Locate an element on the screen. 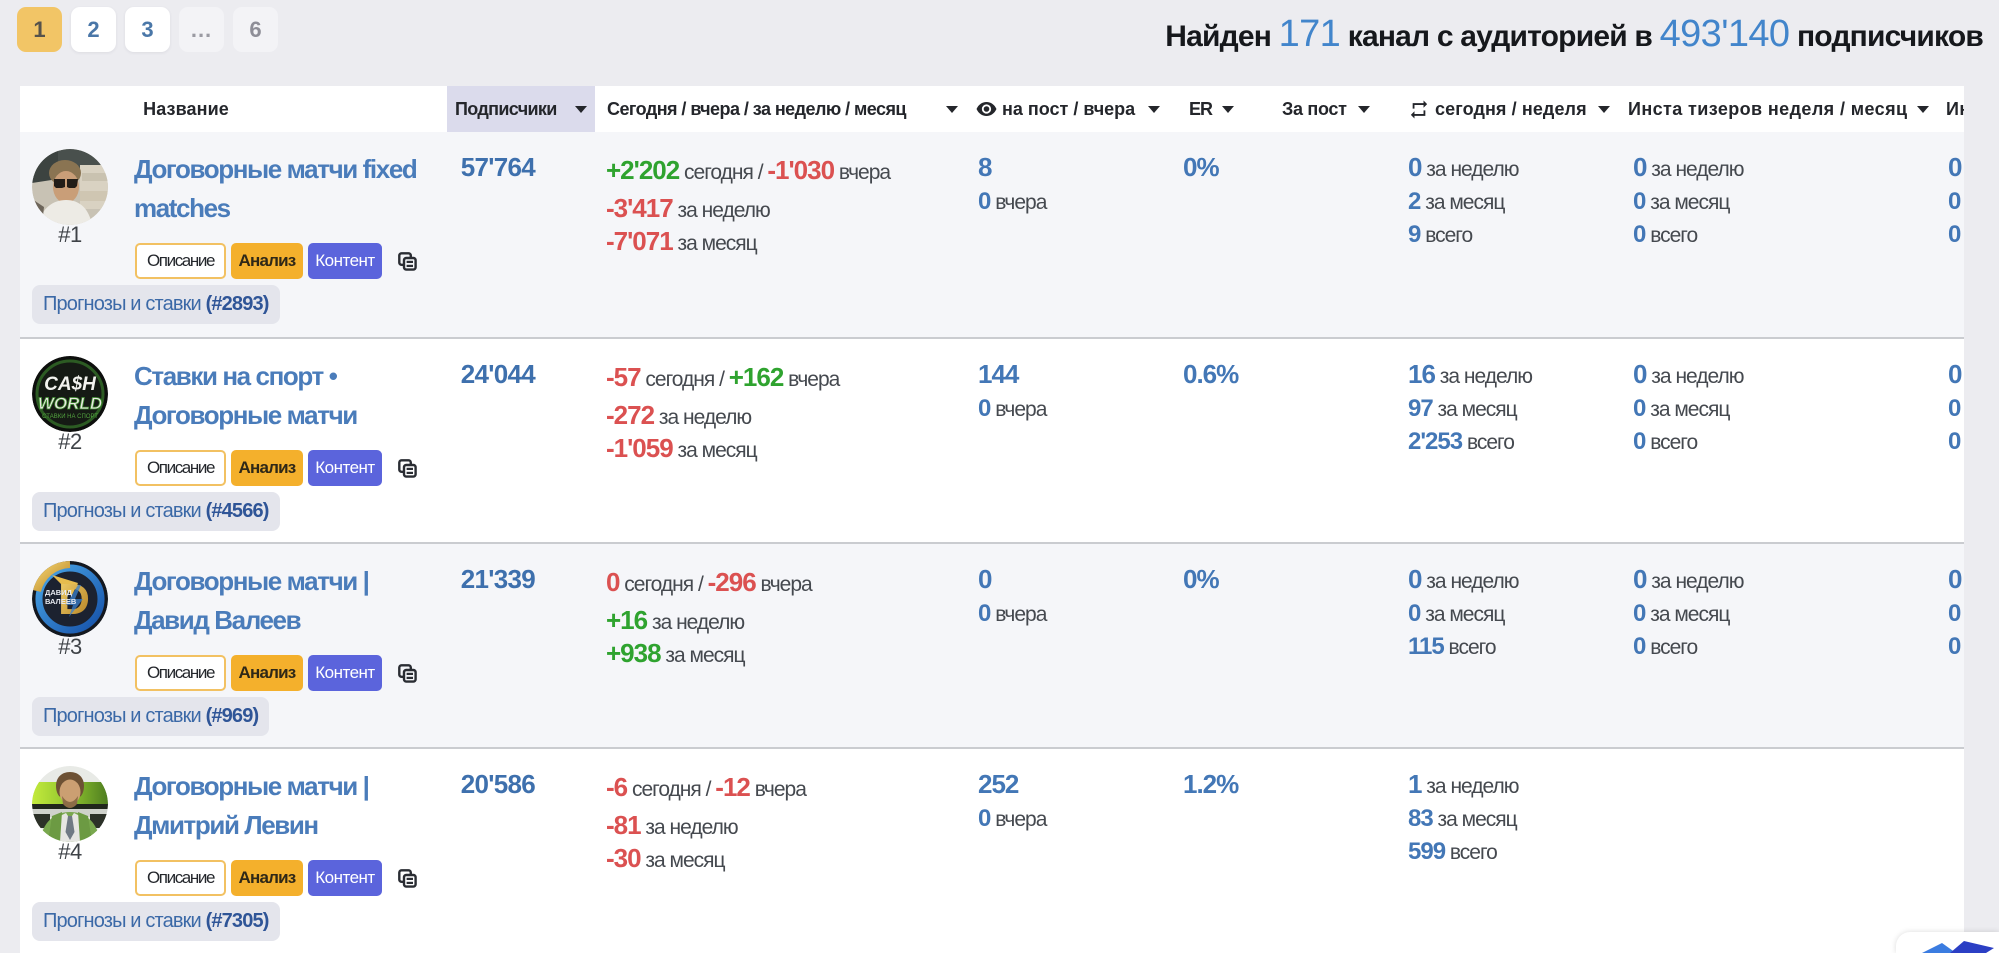  svg-text: СТАВКИ НА СПОРТ is located at coordinates (70, 417).